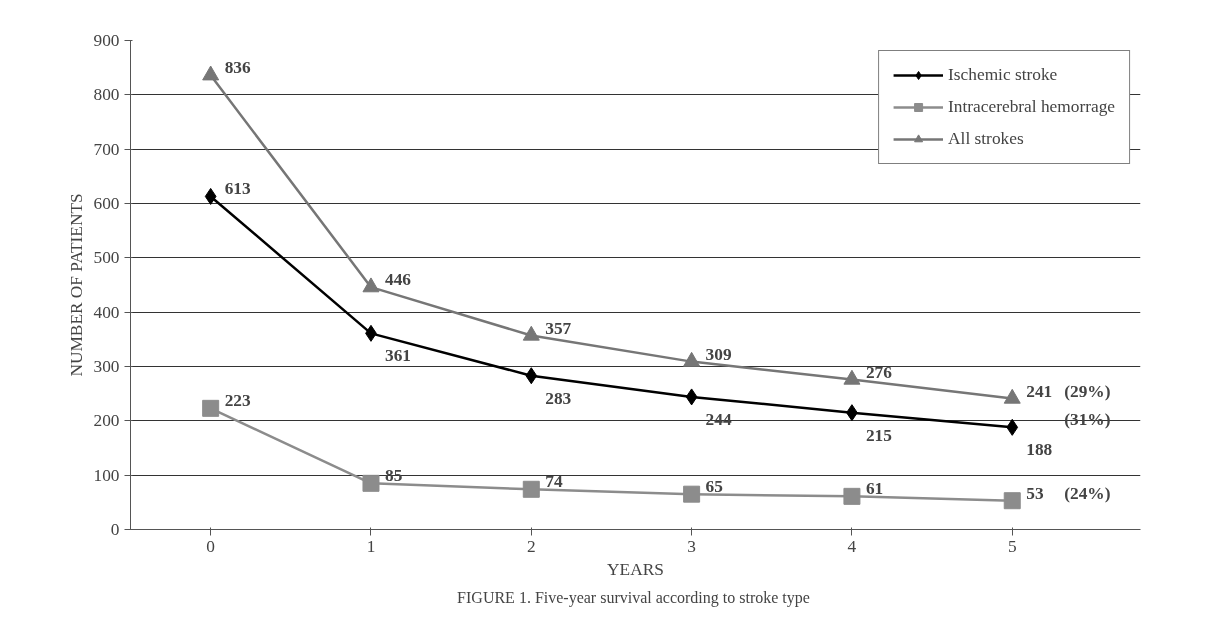  What do you see at coordinates (718, 354) in the screenshot?
I see `data-label: 309` at bounding box center [718, 354].